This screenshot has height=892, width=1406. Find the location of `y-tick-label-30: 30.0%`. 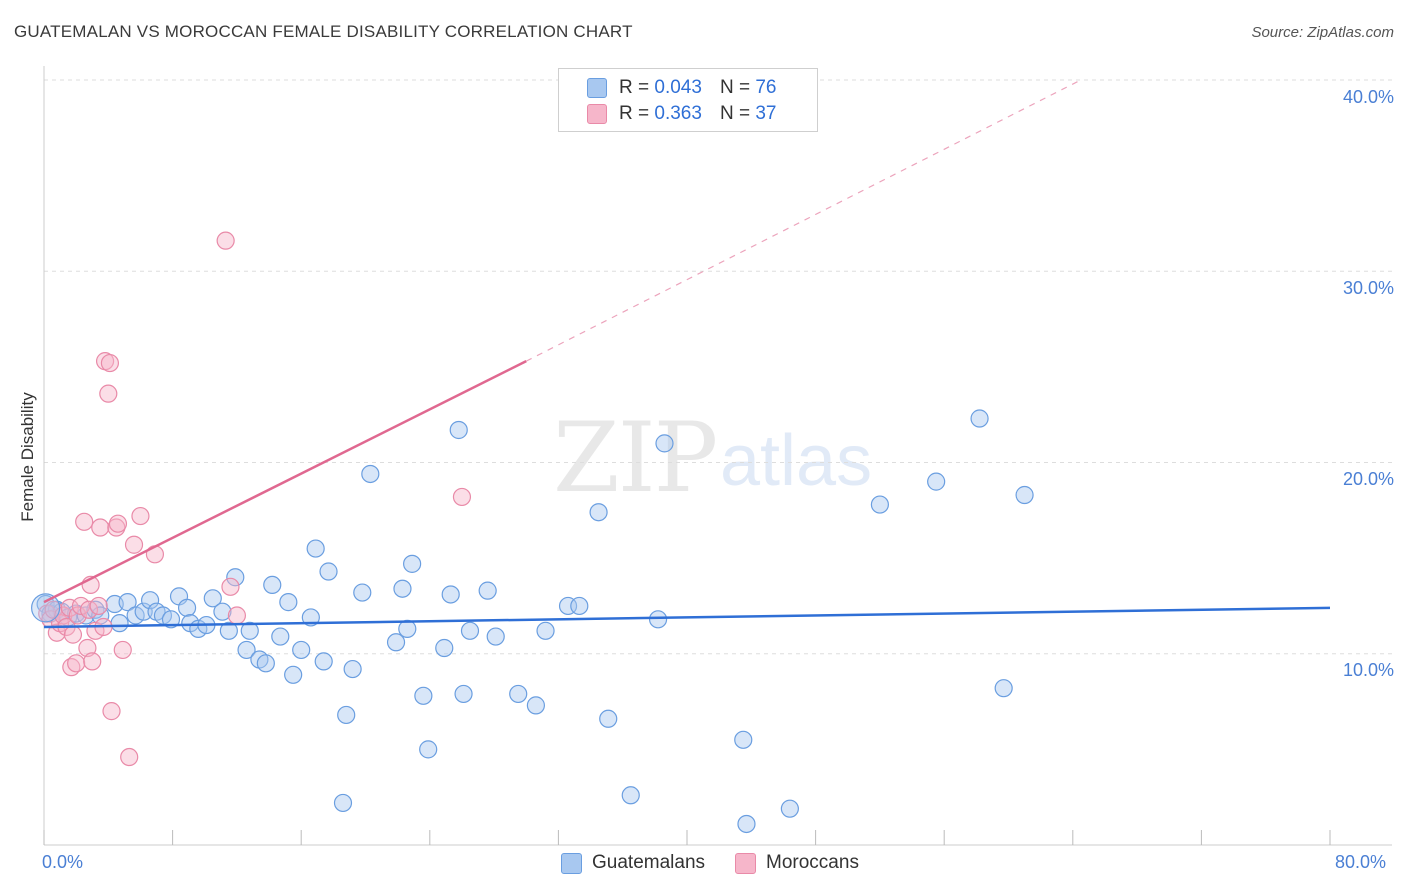

y-tick-label-30: 30.0% is located at coordinates (1368, 288).